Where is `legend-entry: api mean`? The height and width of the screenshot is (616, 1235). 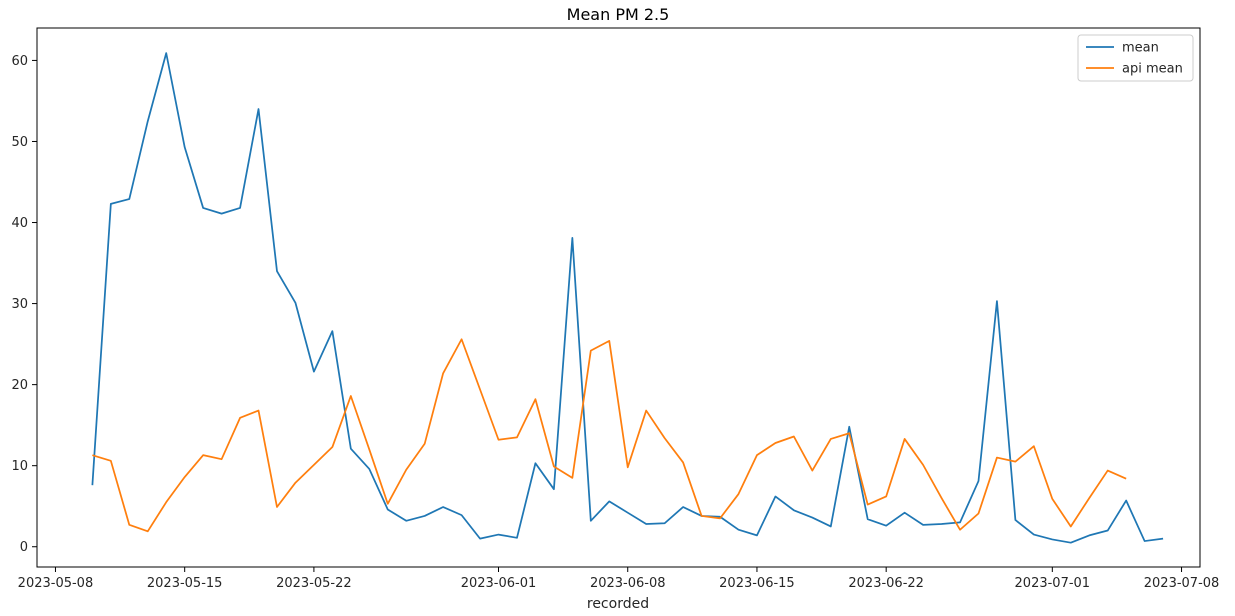
legend-entry: api mean is located at coordinates (1152, 69).